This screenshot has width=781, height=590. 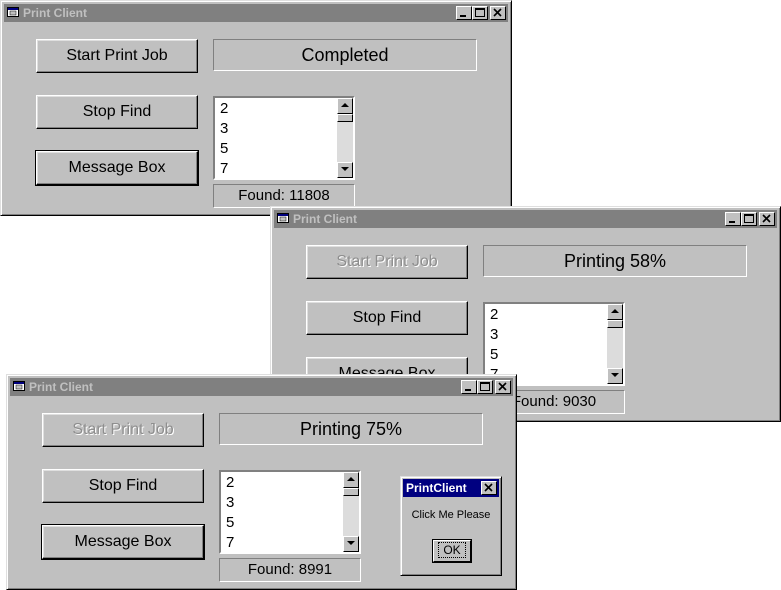 What do you see at coordinates (351, 429) in the screenshot?
I see `status-display: Printing 75%` at bounding box center [351, 429].